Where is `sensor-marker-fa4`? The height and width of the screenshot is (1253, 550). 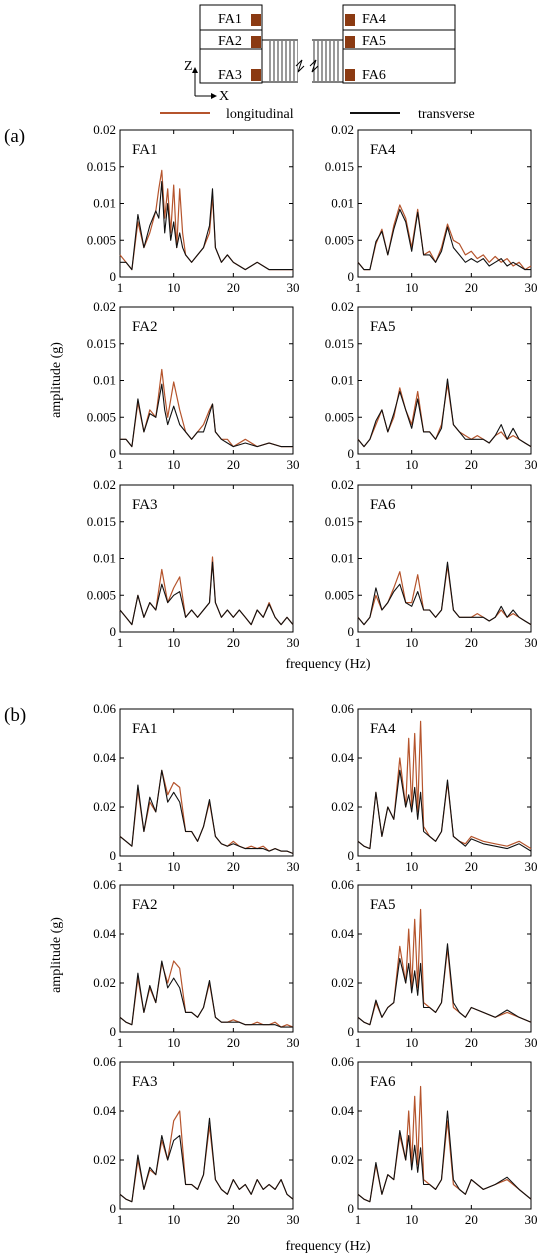 sensor-marker-fa4 is located at coordinates (350, 20).